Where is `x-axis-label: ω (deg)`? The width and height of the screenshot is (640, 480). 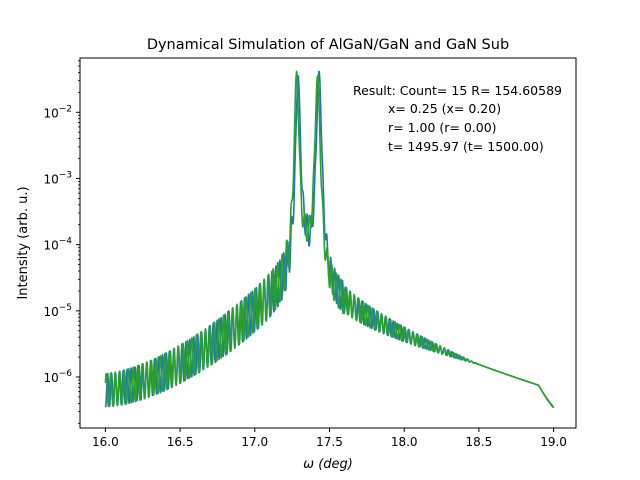 x-axis-label: ω (deg) is located at coordinates (328, 464).